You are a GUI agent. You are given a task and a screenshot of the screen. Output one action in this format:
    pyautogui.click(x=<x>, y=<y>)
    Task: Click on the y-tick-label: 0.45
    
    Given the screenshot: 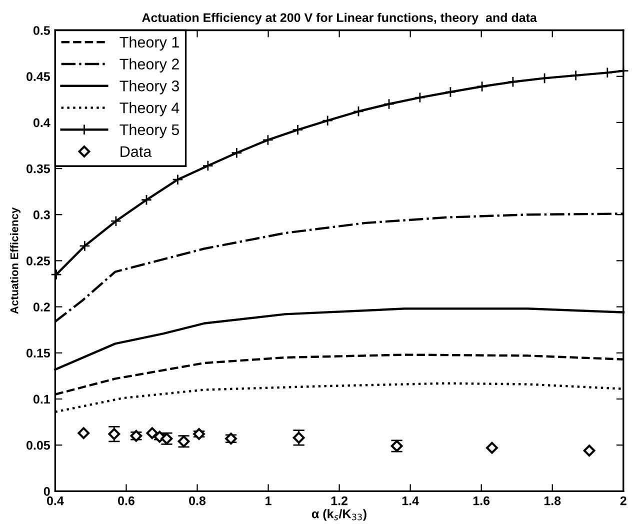 What is the action you would take?
    pyautogui.click(x=38, y=77)
    